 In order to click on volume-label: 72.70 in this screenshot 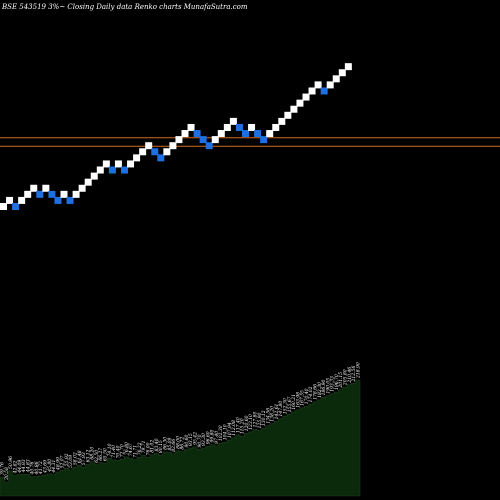, I will do `click(123, 450)`.